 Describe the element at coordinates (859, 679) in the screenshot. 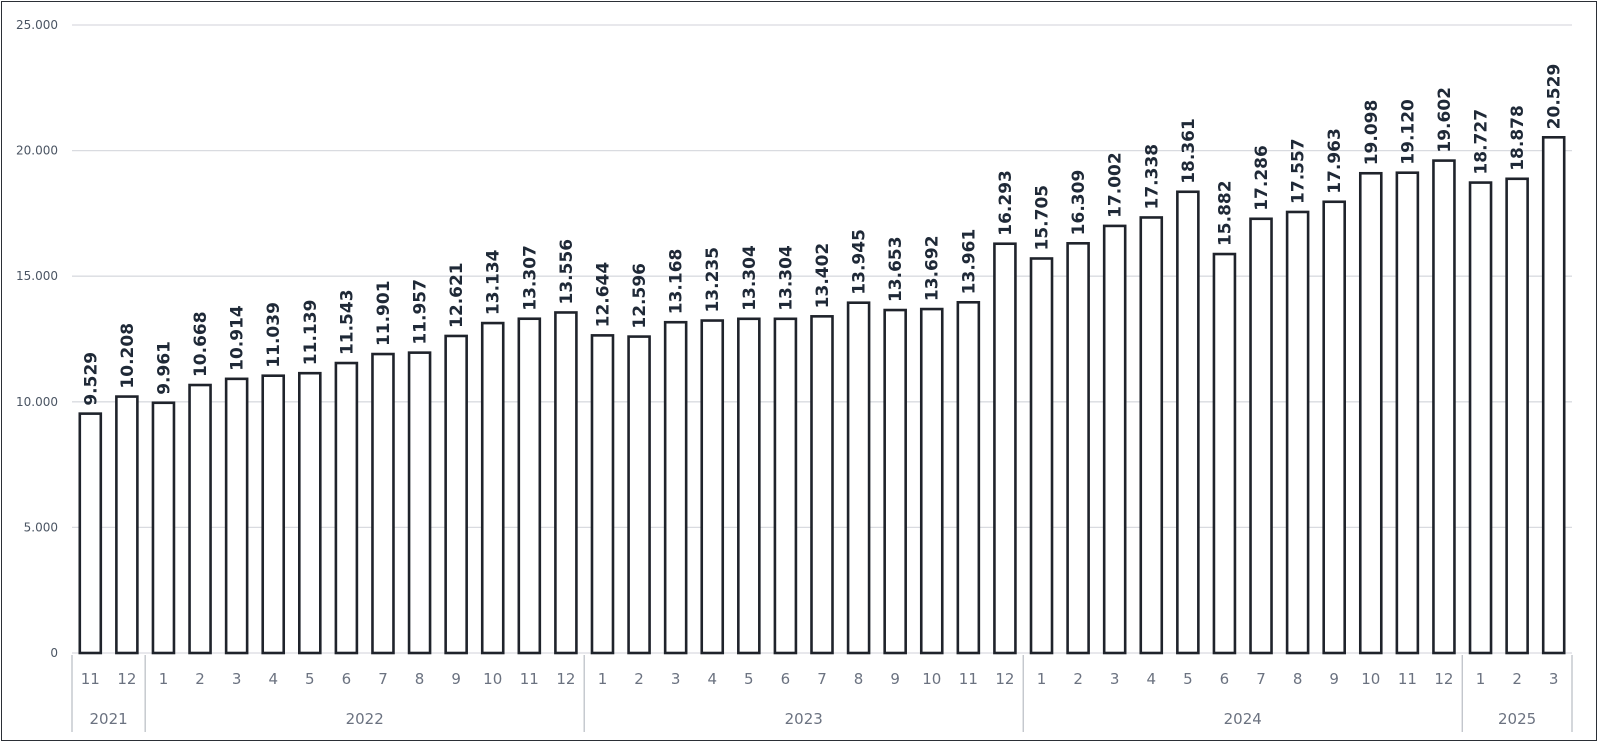

I see `x-tick-label: 8` at that location.